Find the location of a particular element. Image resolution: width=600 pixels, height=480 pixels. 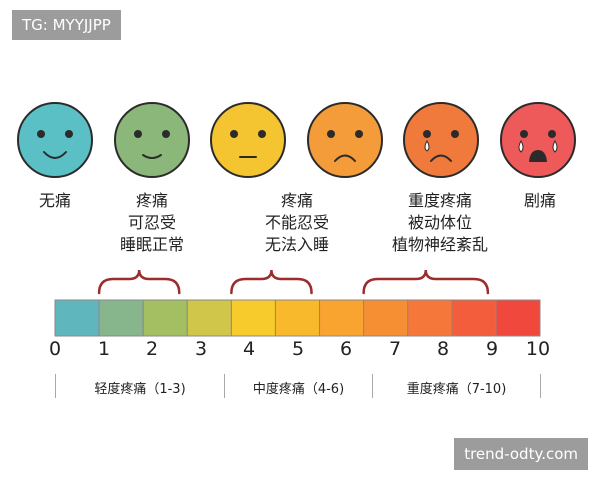

tick-label: 5 is located at coordinates (298, 349).